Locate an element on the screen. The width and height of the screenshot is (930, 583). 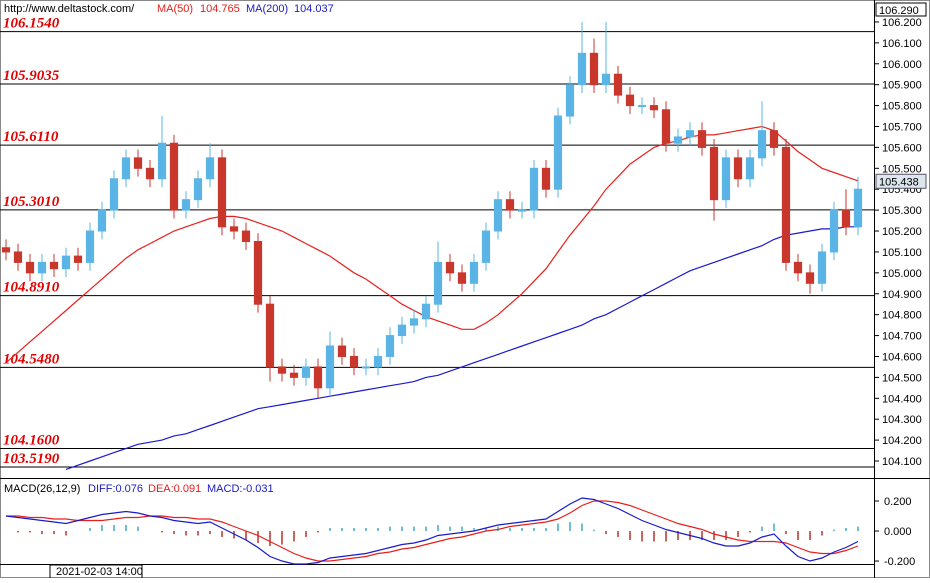
level-label: 106.1540 is located at coordinates (31, 24).